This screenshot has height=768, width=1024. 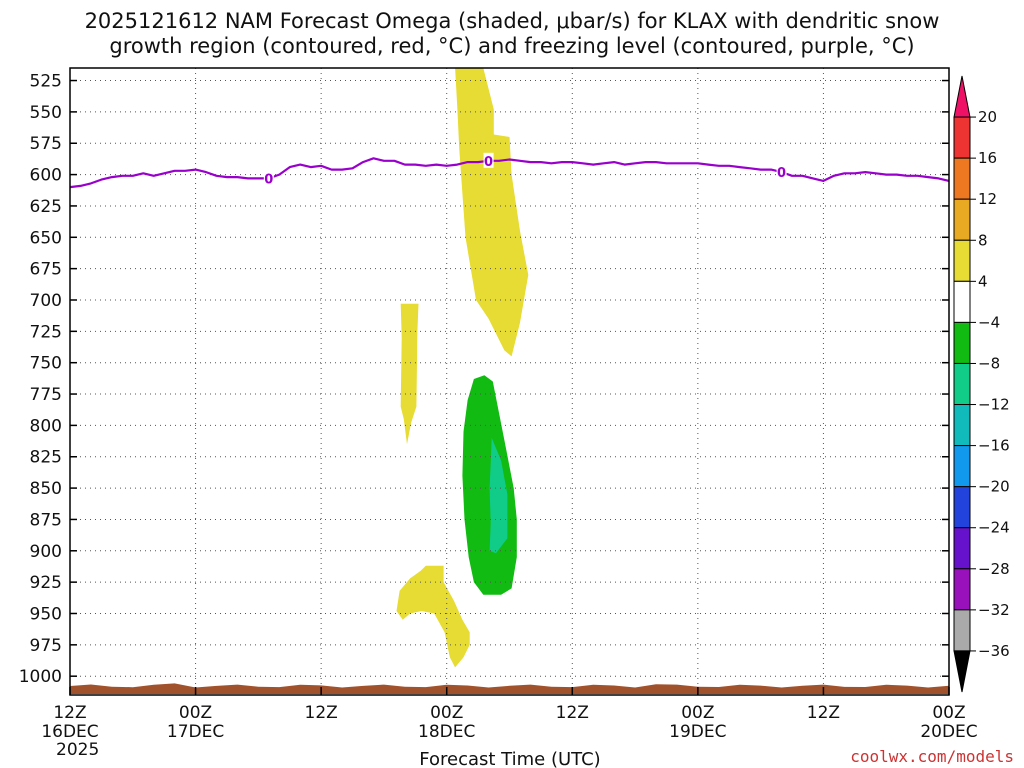 I want to click on y-tick-label-700: 700, so click(x=46, y=301).